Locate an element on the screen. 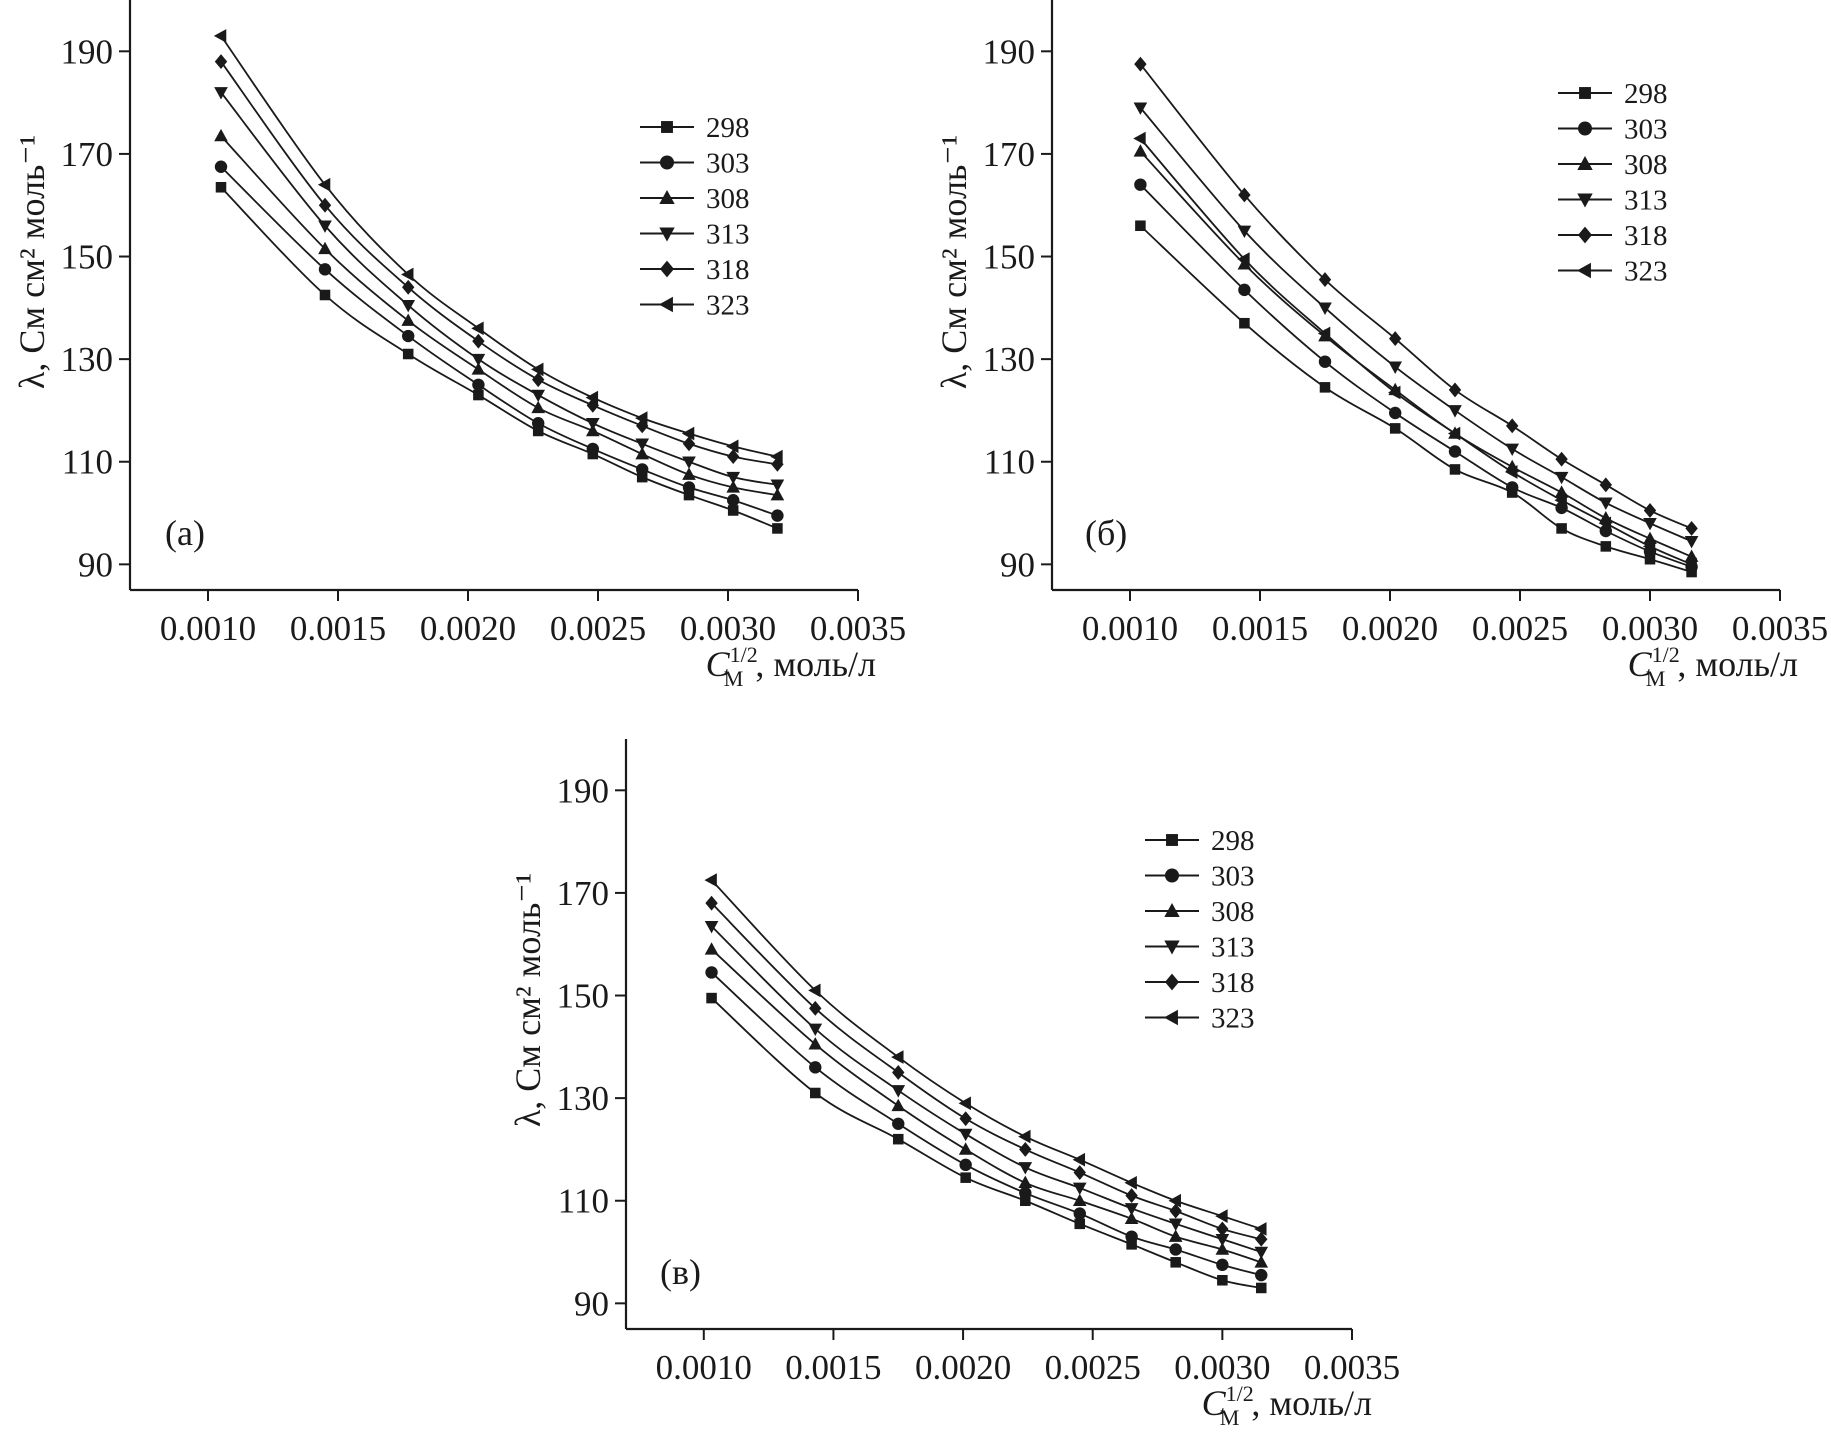 The image size is (1831, 1432). legend-entry-298: 298 is located at coordinates (695, 128).